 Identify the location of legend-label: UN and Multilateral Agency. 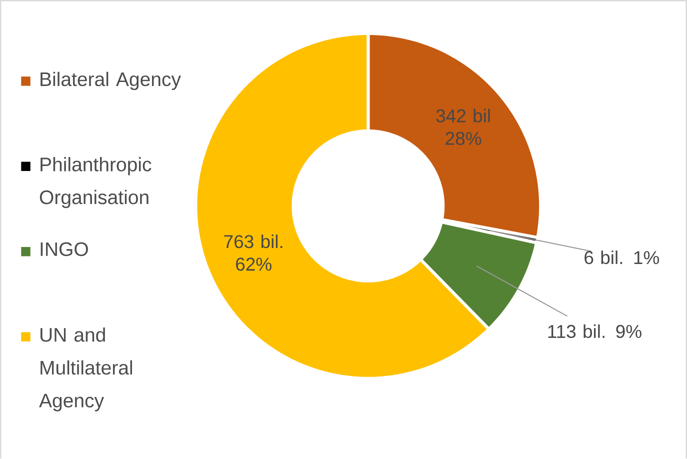
(85, 369).